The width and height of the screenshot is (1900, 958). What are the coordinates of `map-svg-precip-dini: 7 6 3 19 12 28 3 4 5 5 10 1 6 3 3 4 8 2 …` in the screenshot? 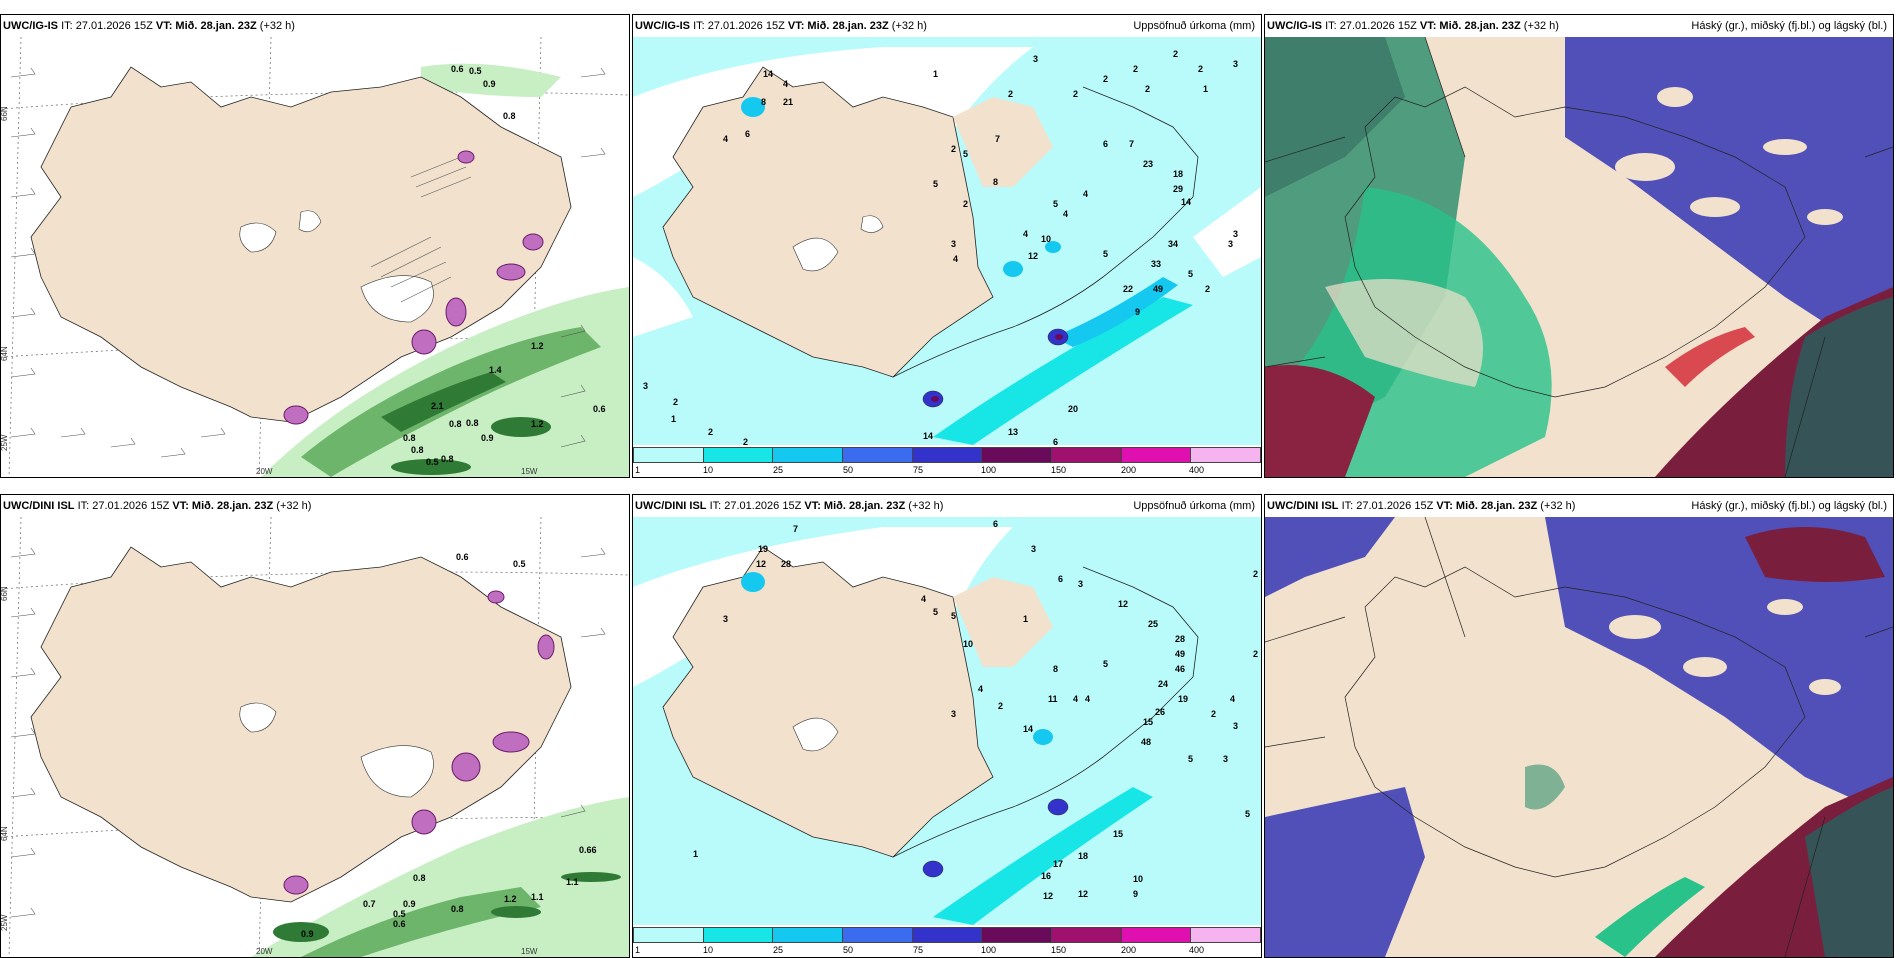 It's located at (947, 721).